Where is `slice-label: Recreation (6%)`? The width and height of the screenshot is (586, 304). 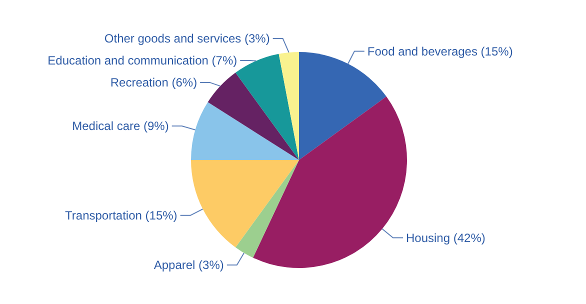
slice-label: Recreation (6%) is located at coordinates (154, 83).